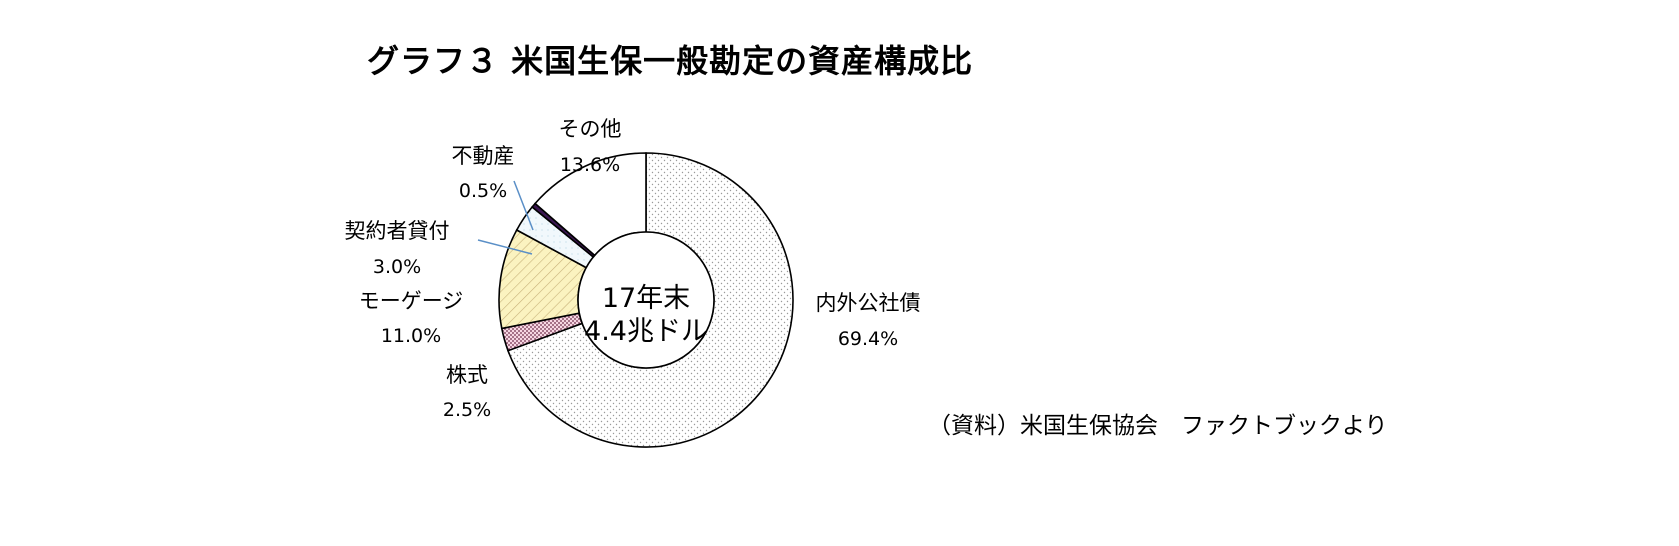 The height and width of the screenshot is (546, 1679). What do you see at coordinates (646, 315) in the screenshot?
I see `center-label: 17年末 4.4兆ドル` at bounding box center [646, 315].